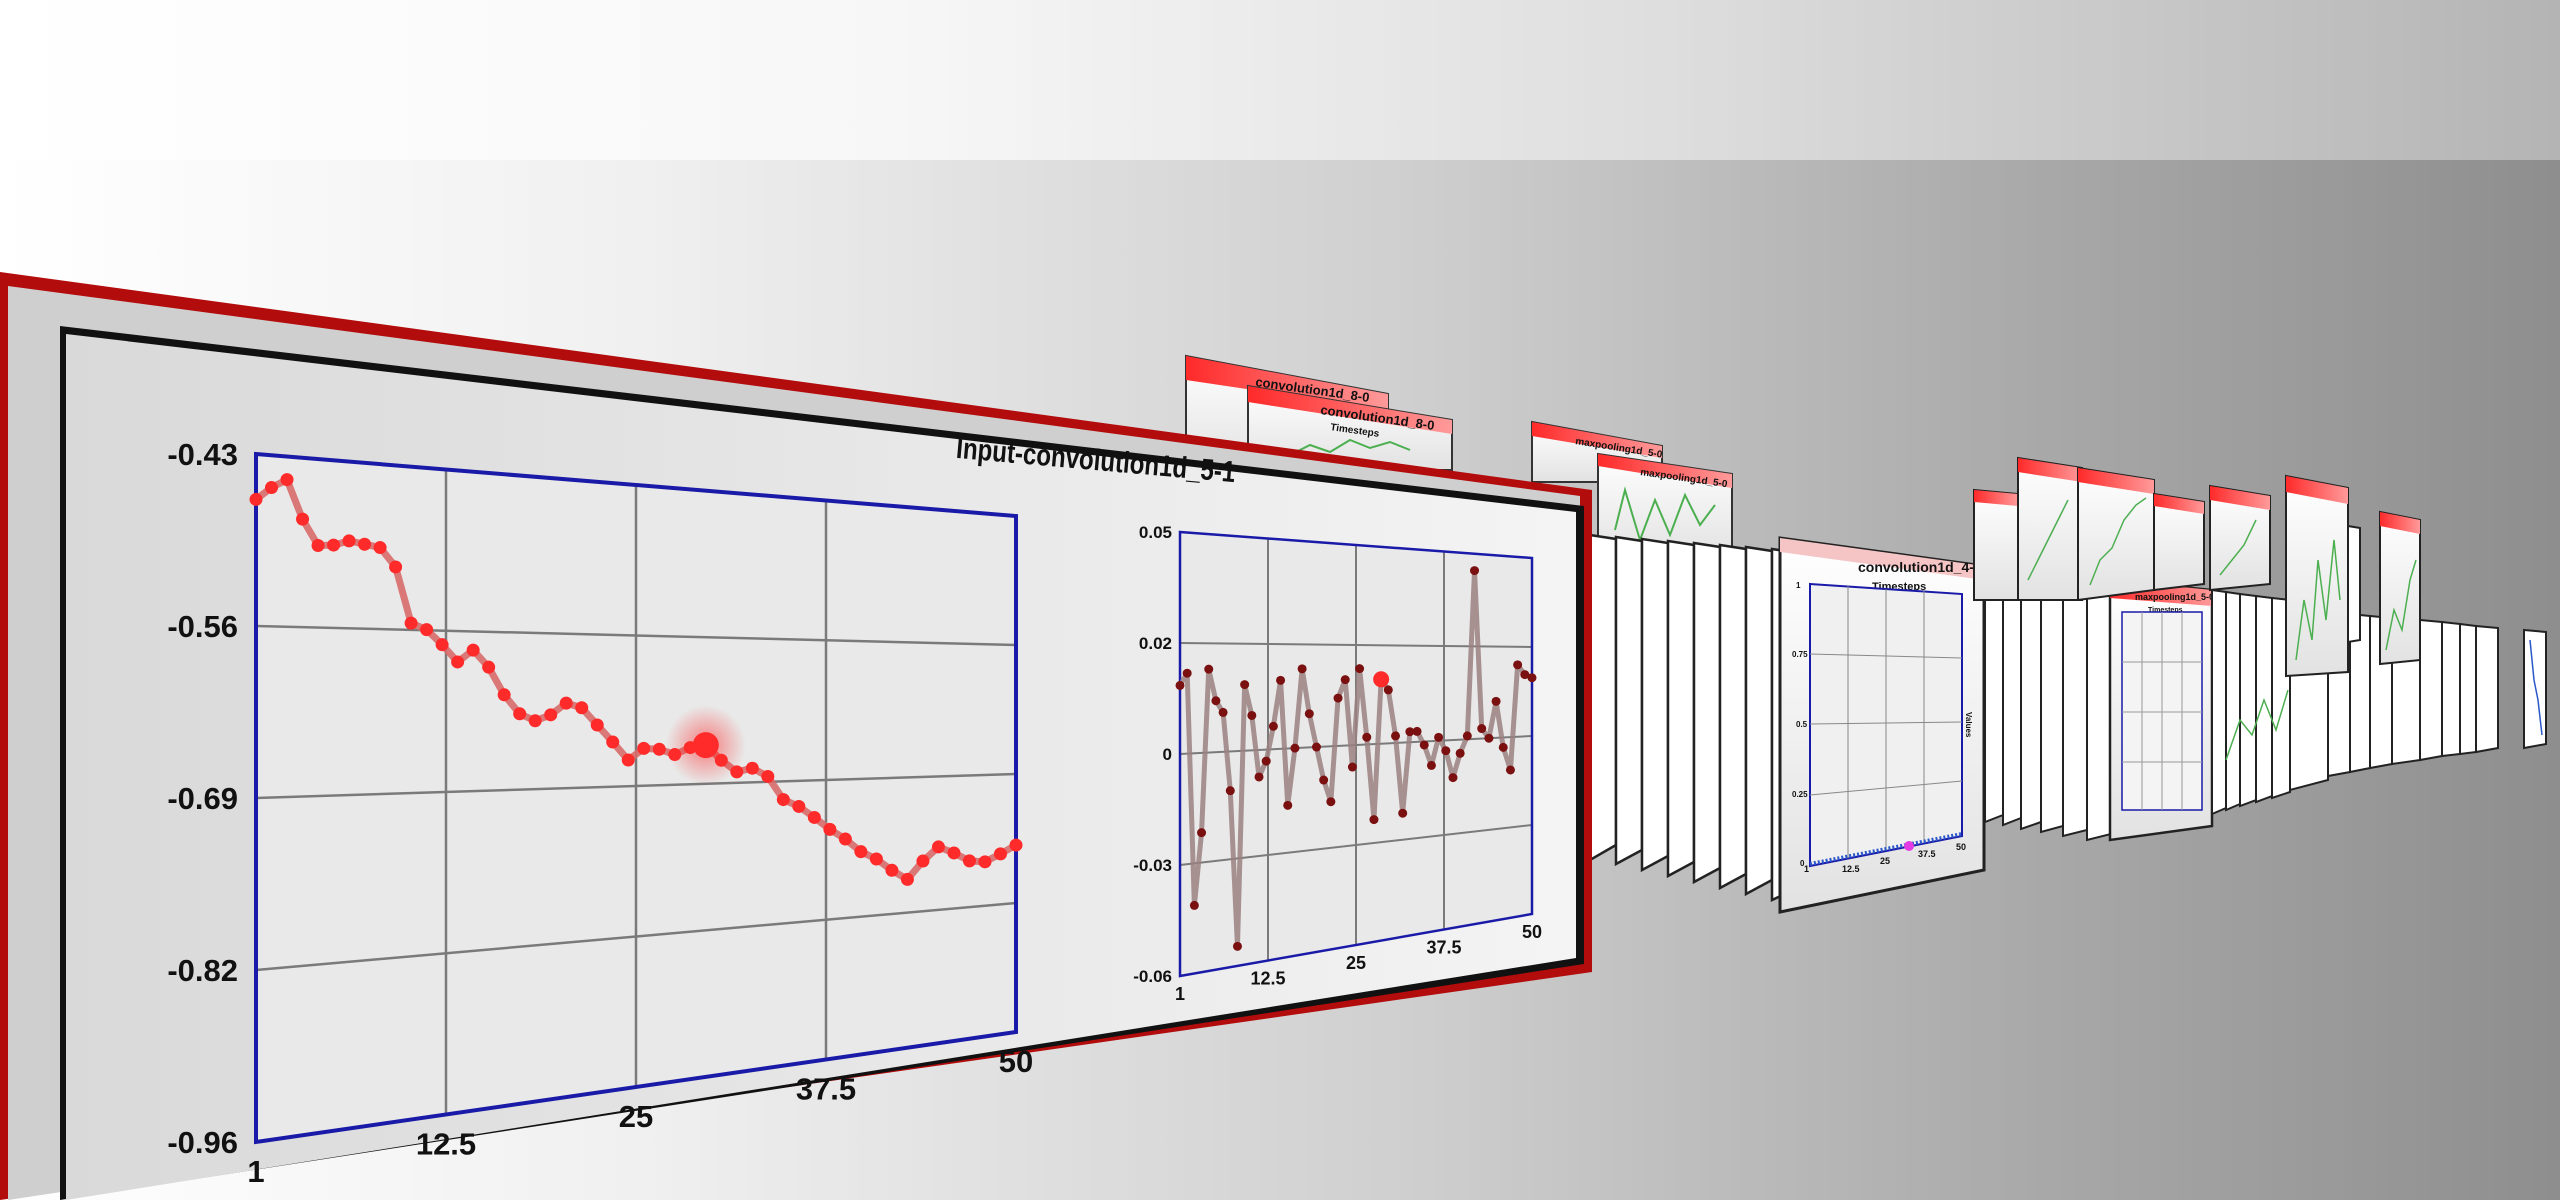 The width and height of the screenshot is (2560, 1200). What do you see at coordinates (1350, 427) in the screenshot?
I see `mini-panel-conv8-b: convolution1d_8-0 Timesteps` at bounding box center [1350, 427].